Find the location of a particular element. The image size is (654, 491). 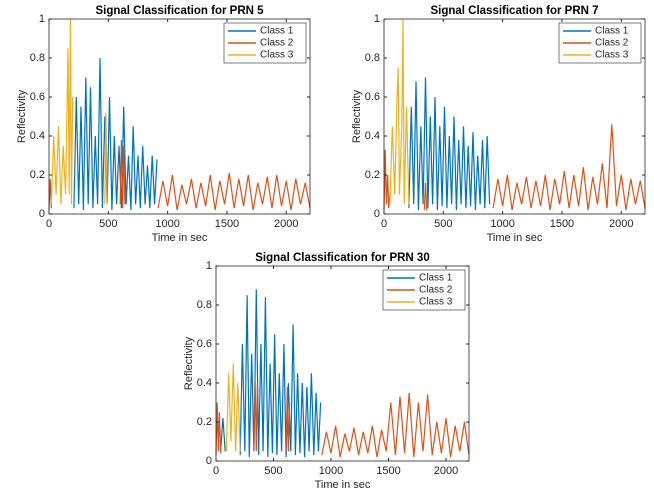

chart-title: Signal Classification for PRN 5 is located at coordinates (179, 11).